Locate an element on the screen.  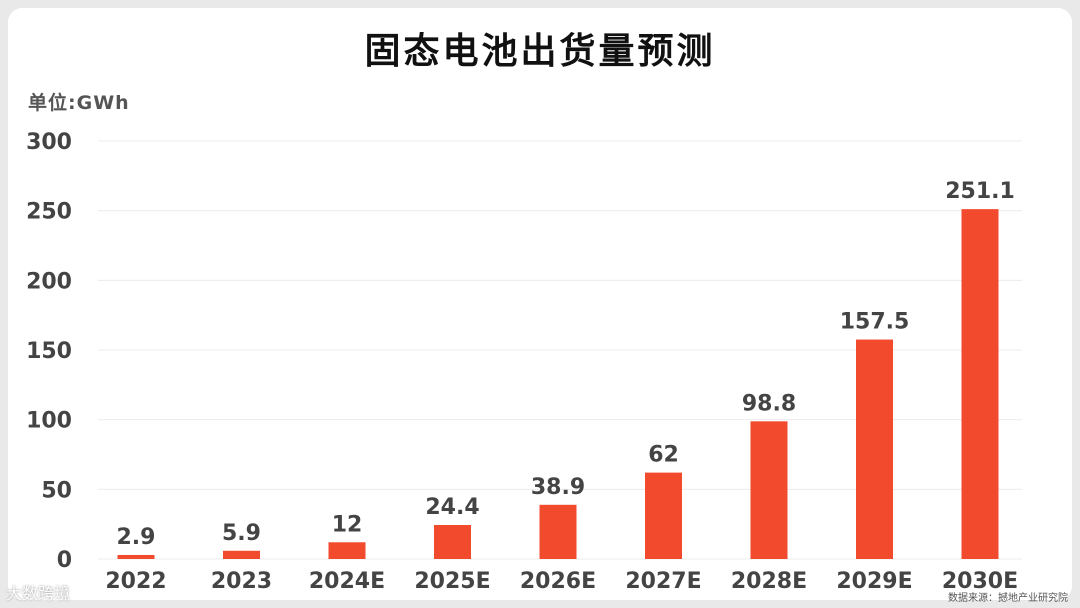
x-tick-label: 2025E is located at coordinates (452, 581).